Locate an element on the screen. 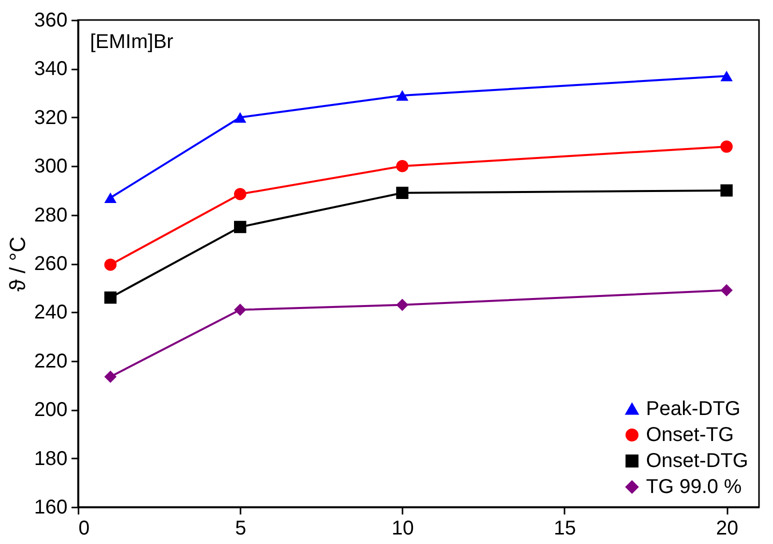  y-tick-label: 360 is located at coordinates (51, 21).